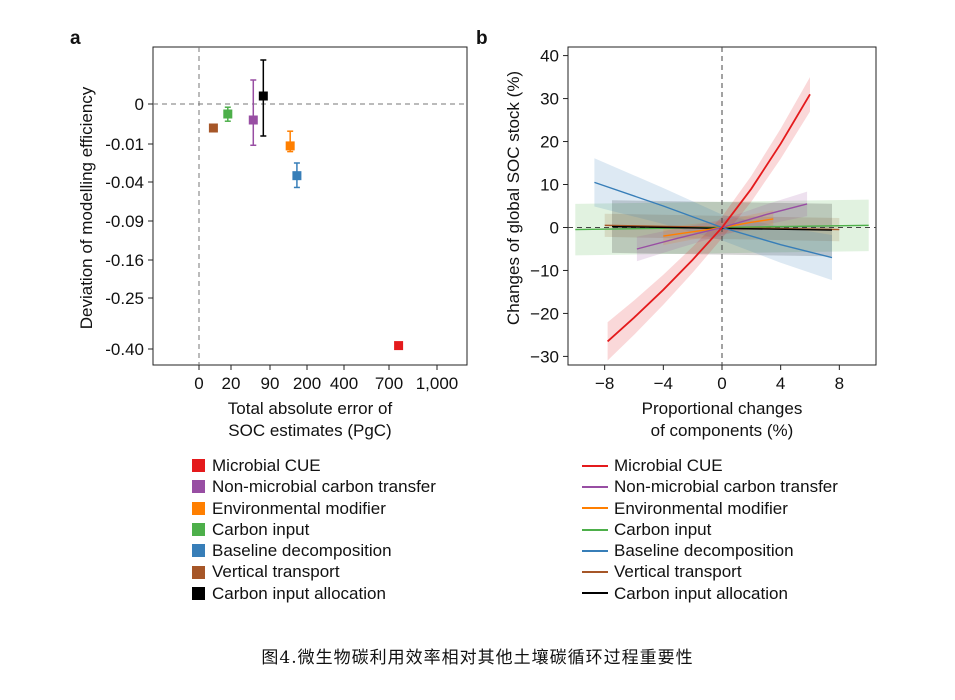  I want to click on panel-a-label: a, so click(75, 38).